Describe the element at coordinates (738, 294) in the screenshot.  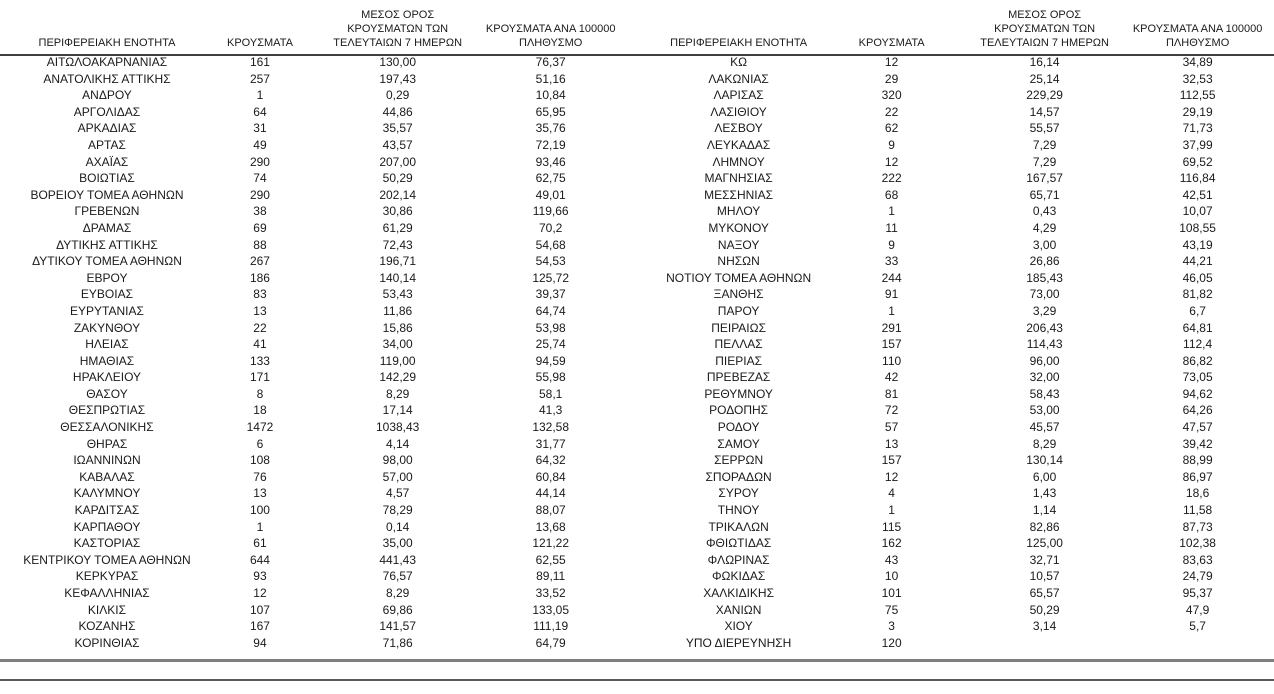
I see `region-cell: ΞΑΝΘΗΣ` at that location.